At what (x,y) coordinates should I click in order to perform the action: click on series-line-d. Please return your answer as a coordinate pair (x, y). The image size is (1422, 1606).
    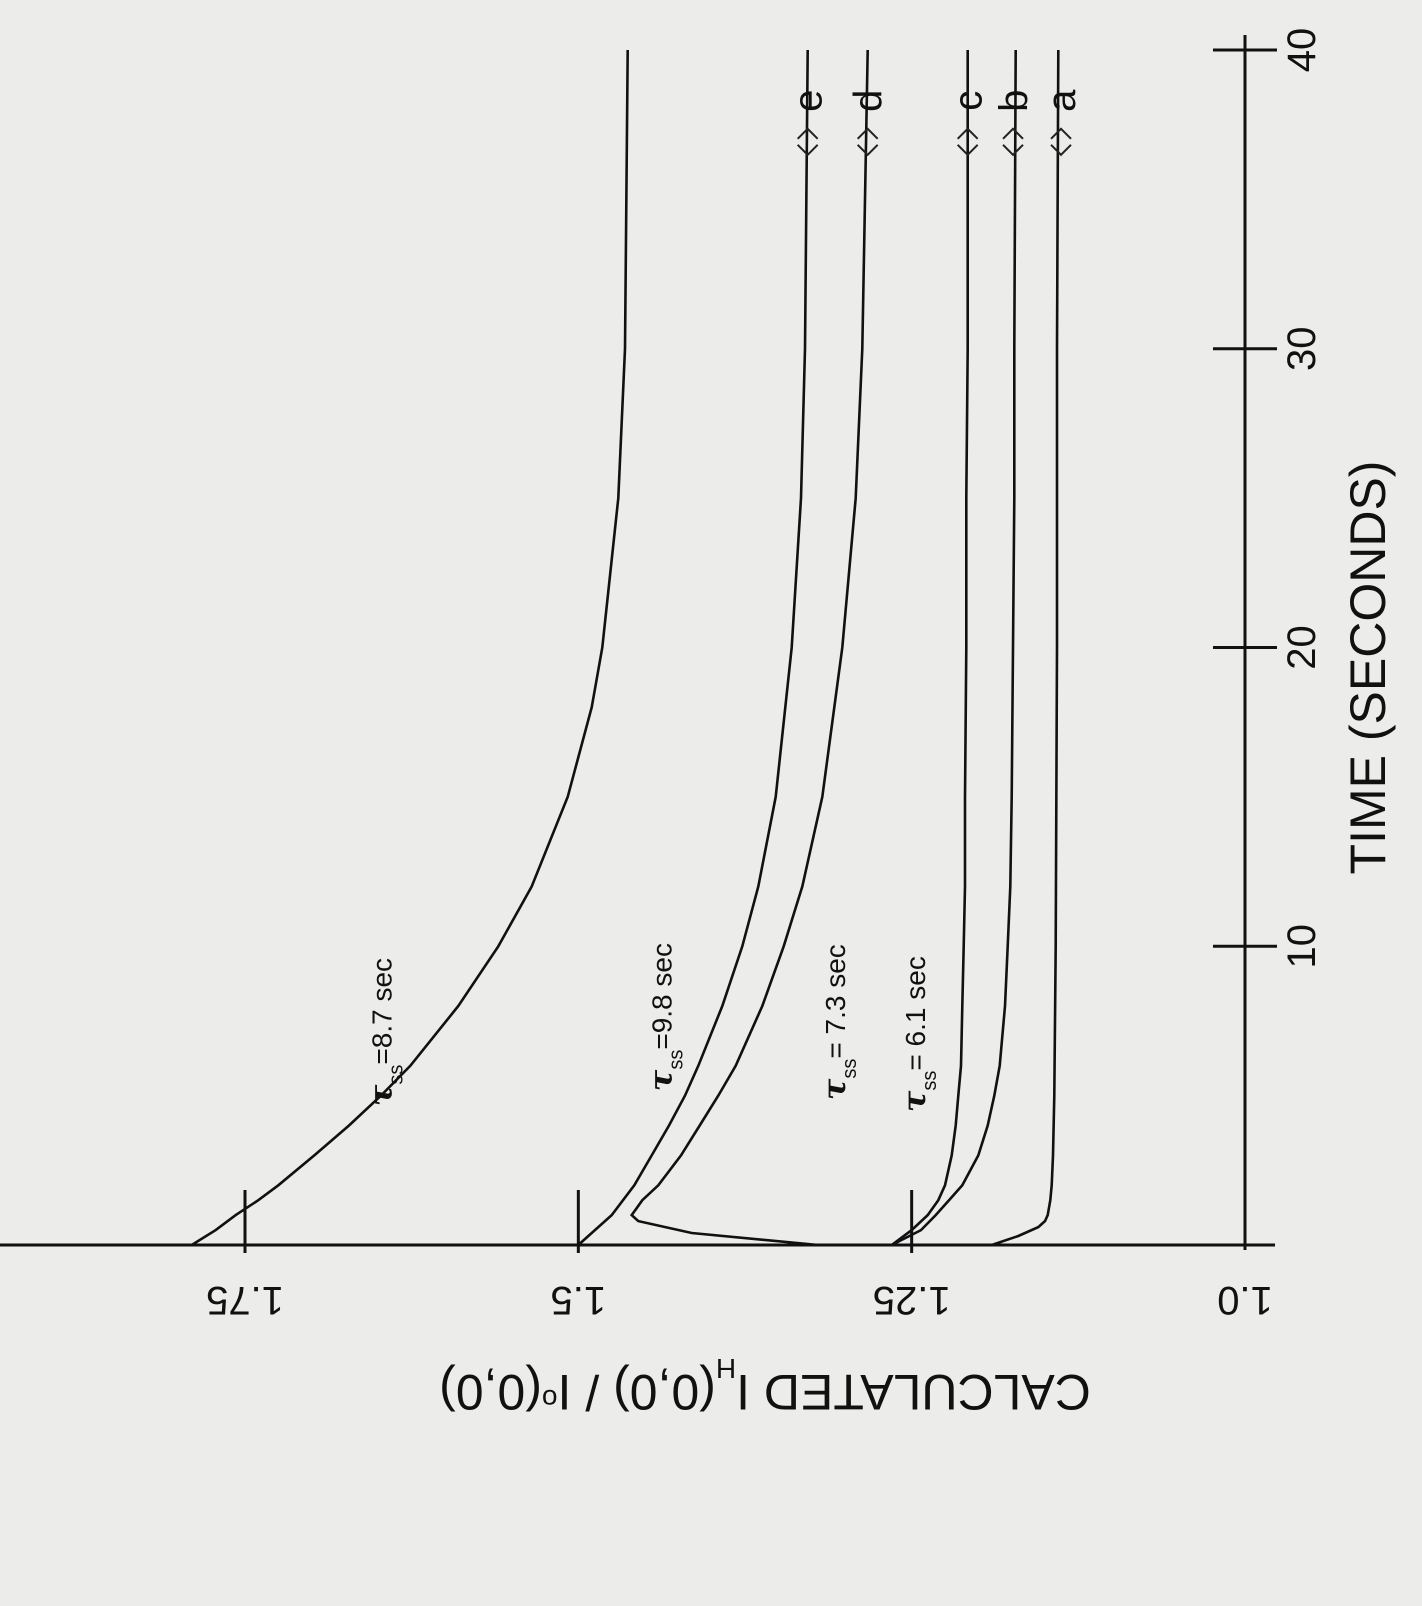
    Looking at the image, I should click on (749, 648).